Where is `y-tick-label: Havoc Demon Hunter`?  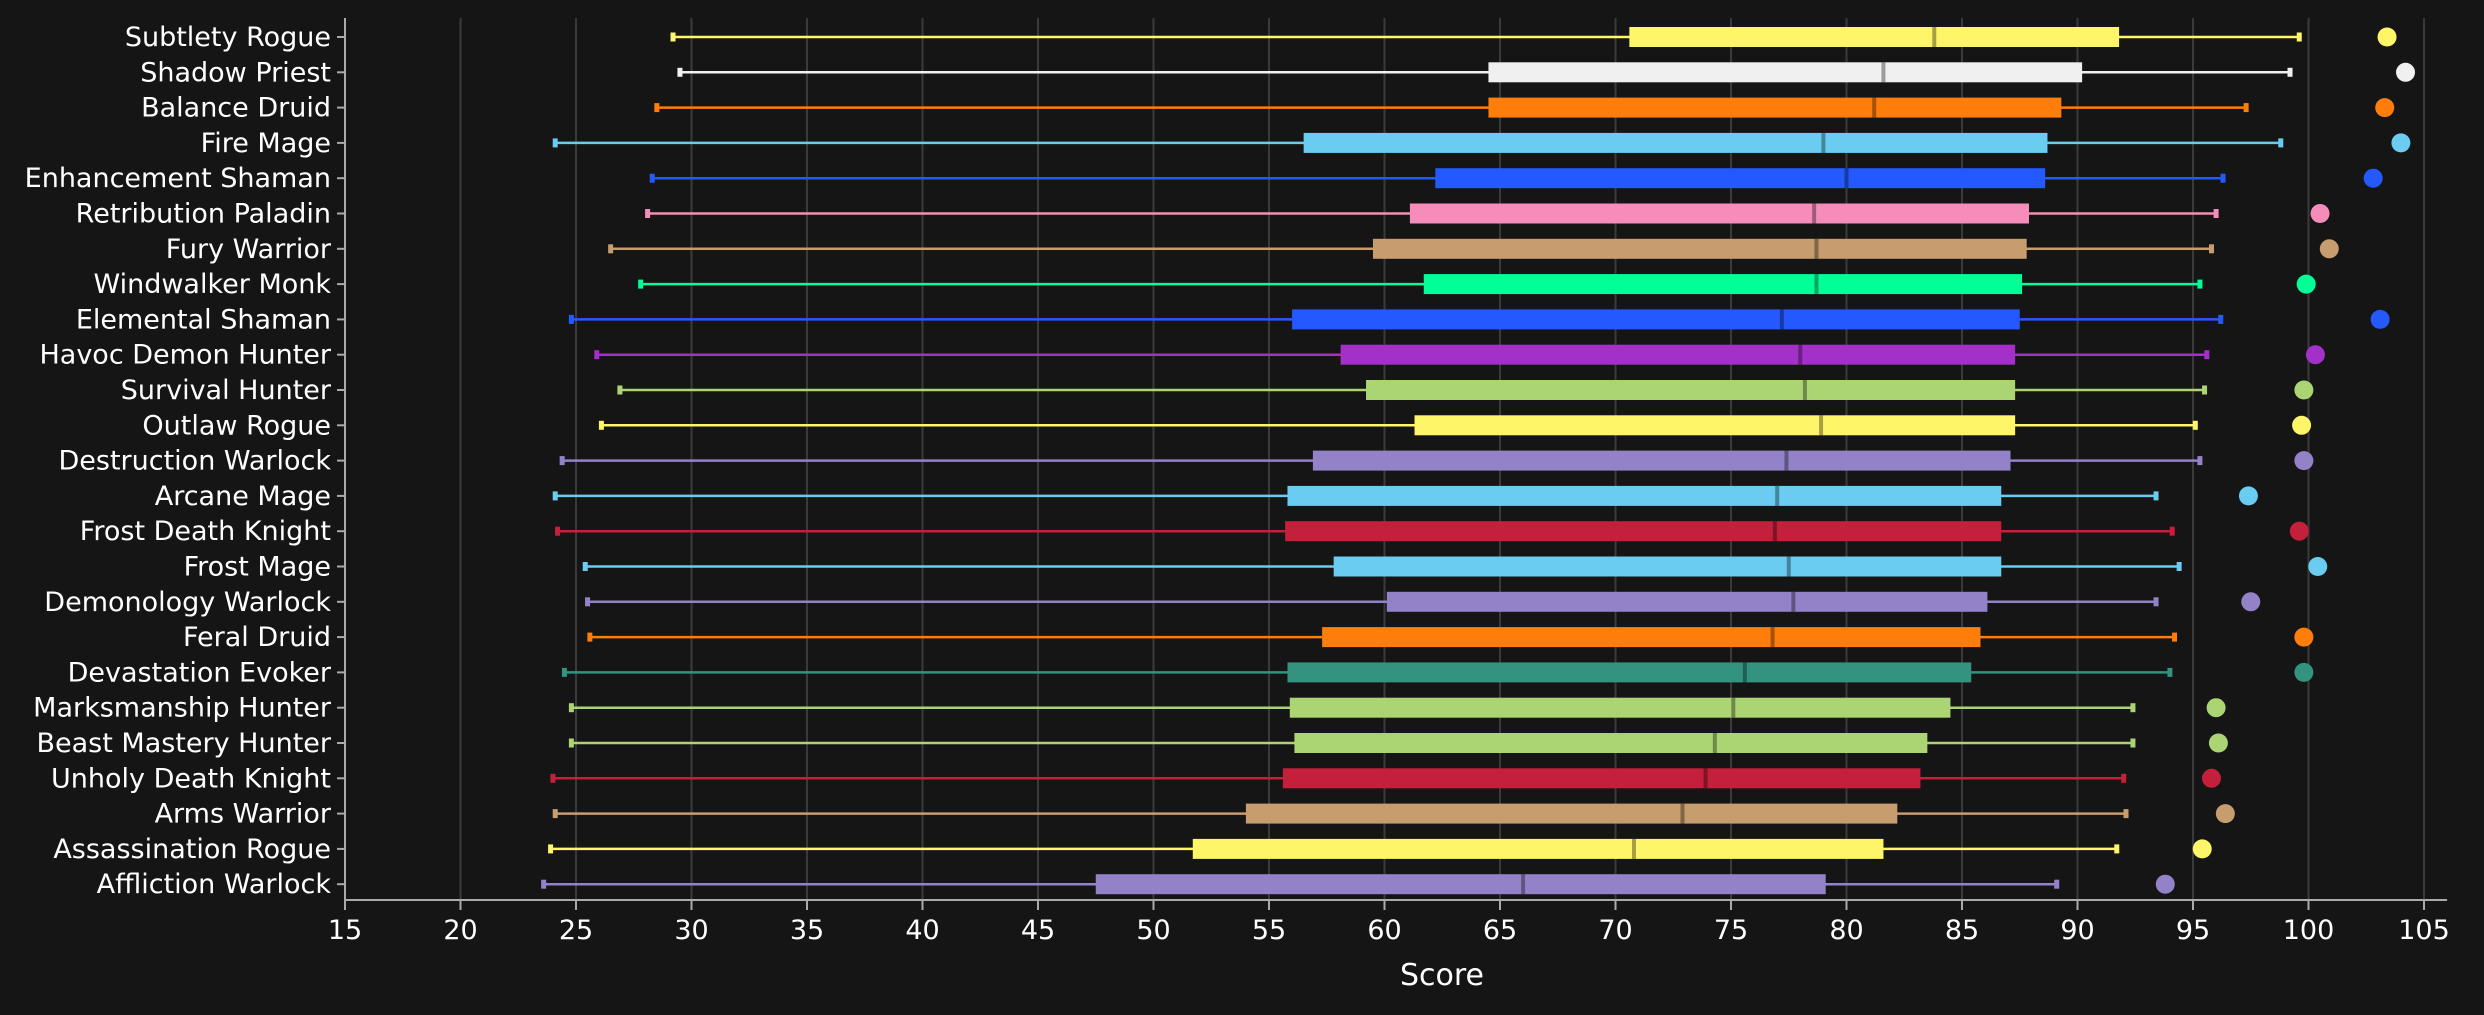
y-tick-label: Havoc Demon Hunter is located at coordinates (185, 355).